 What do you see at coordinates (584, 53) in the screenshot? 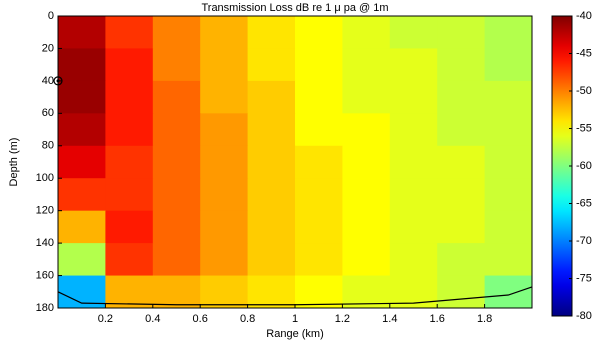
I see `colorbar-tick-label: -45` at bounding box center [584, 53].